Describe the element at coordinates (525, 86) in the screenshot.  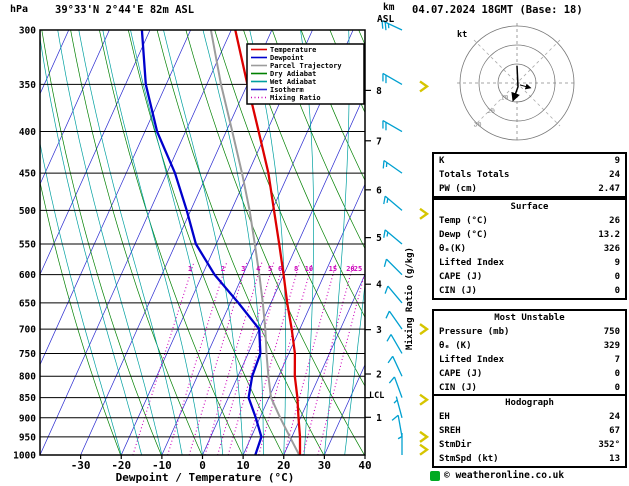
I see `storm-motion-arrow` at that location.